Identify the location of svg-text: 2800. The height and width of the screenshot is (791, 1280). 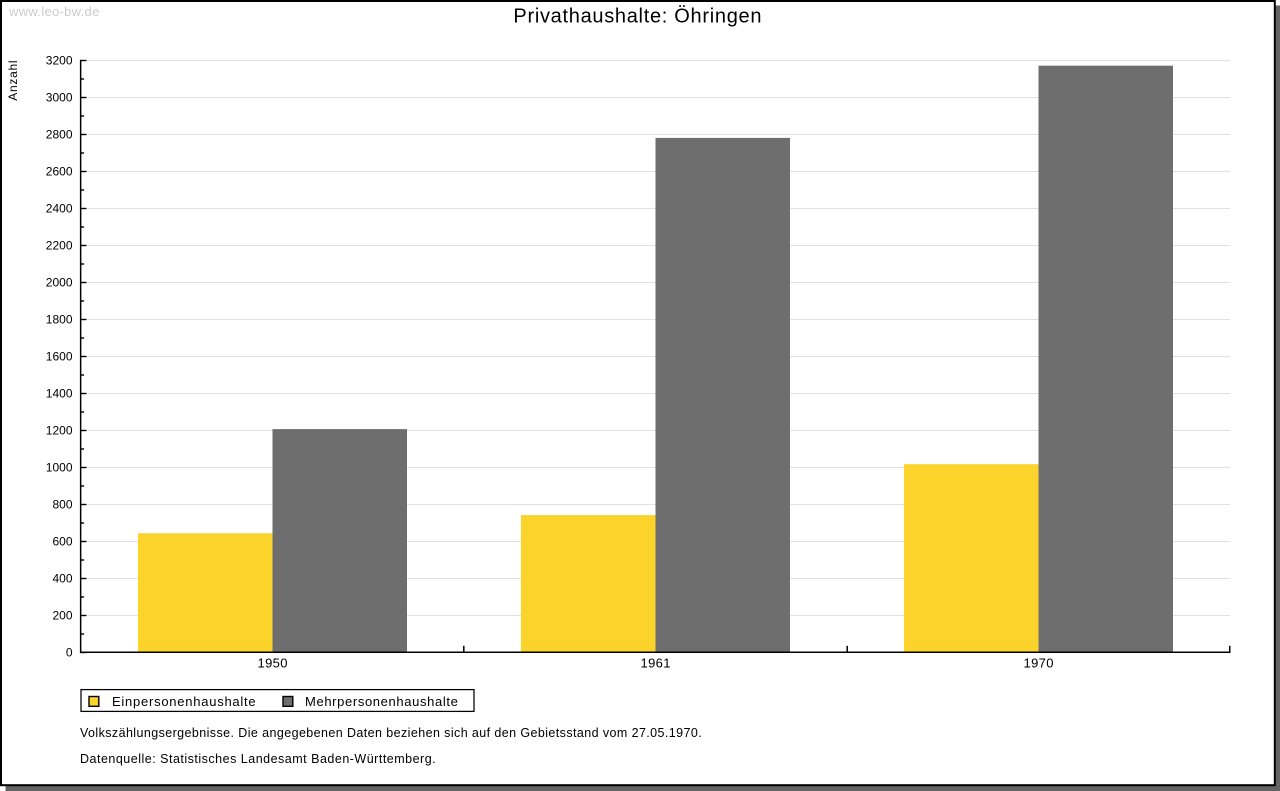
(59, 135).